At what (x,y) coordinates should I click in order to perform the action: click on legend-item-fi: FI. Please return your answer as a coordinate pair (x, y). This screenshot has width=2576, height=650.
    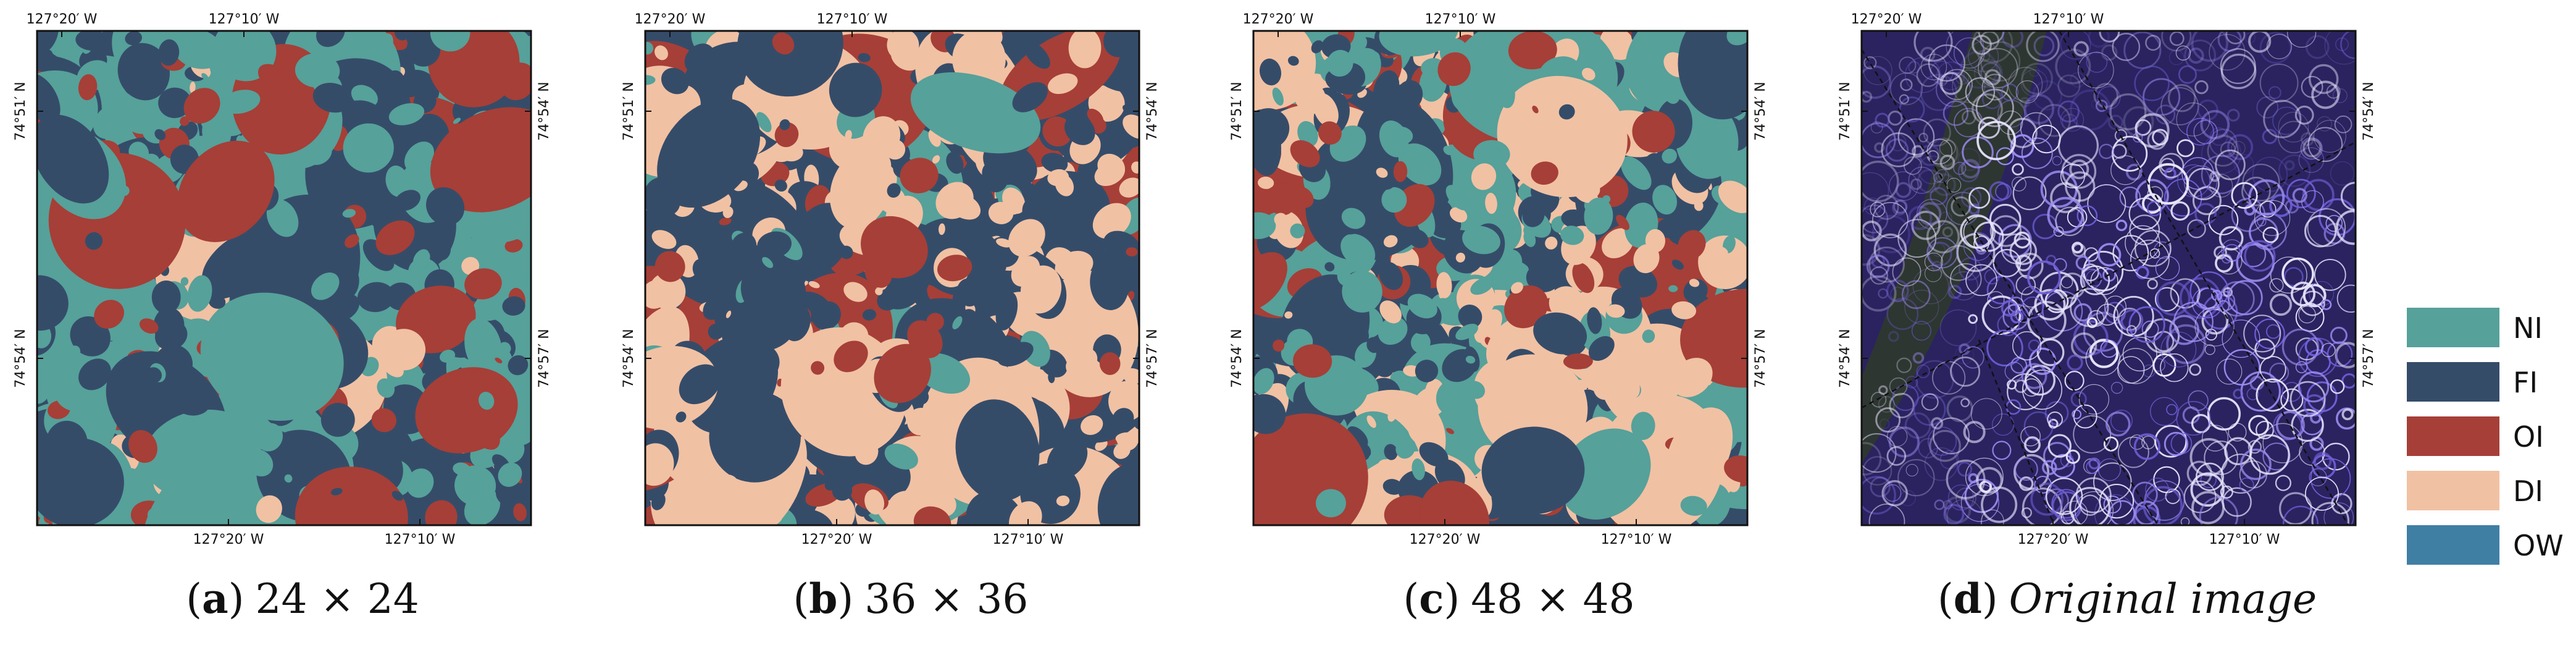
    Looking at the image, I should click on (2491, 382).